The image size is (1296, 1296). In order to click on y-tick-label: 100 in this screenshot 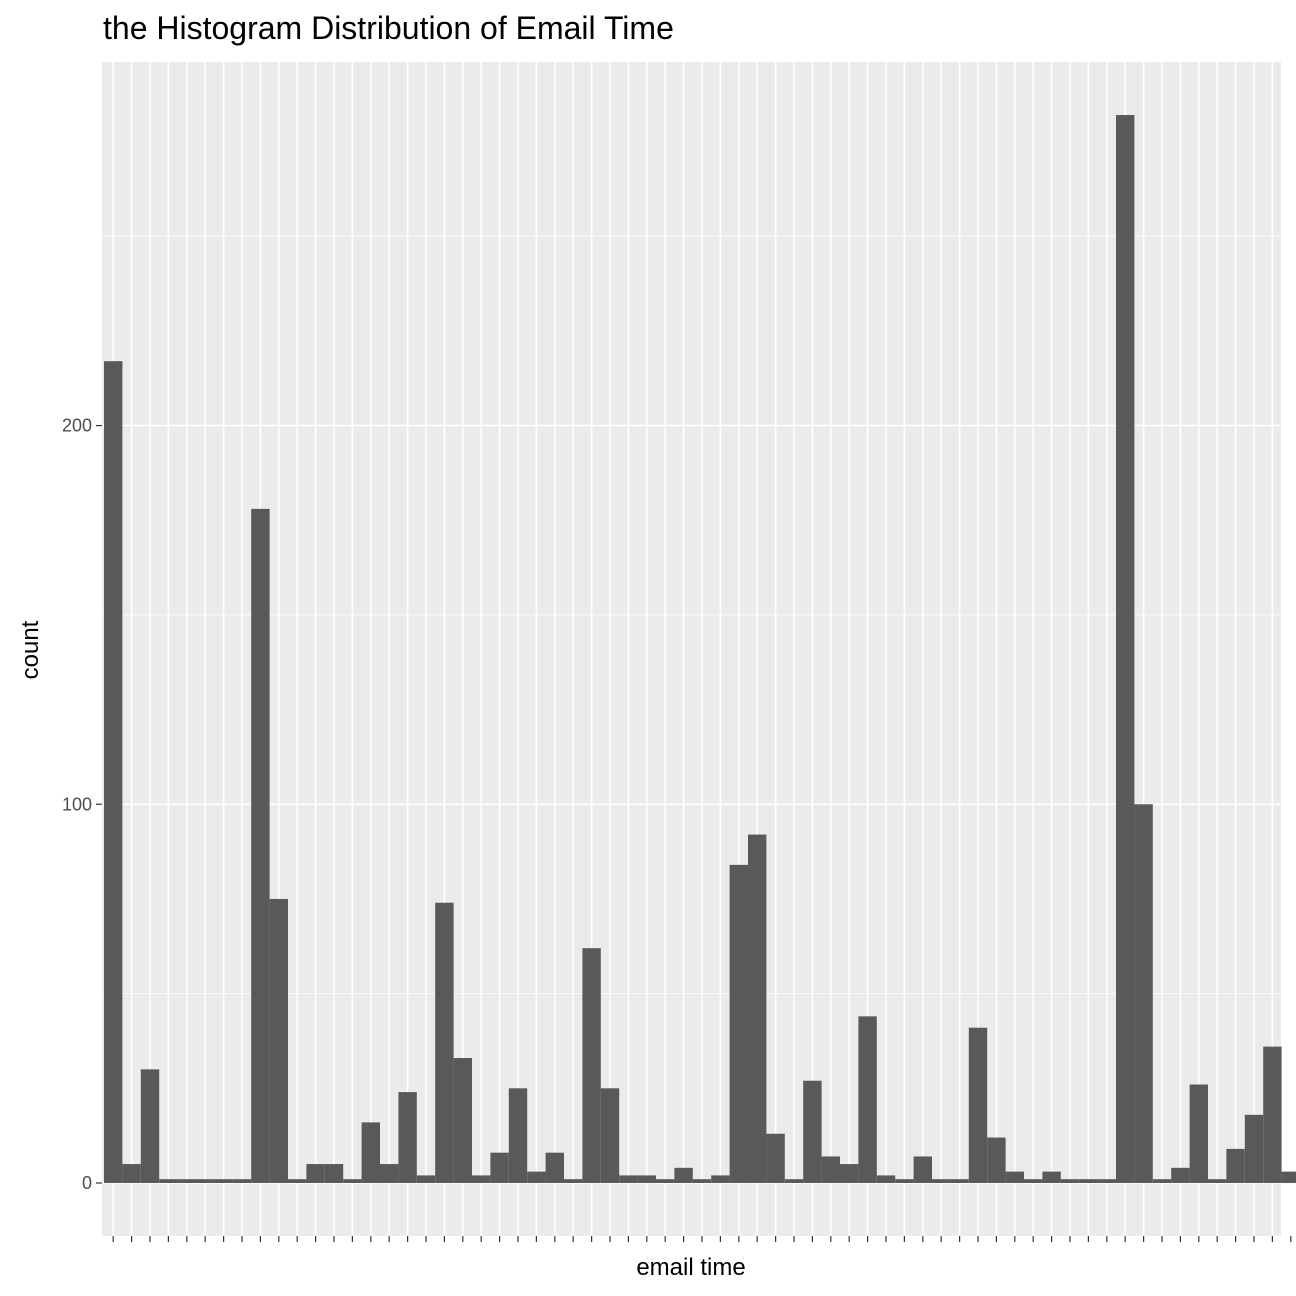, I will do `click(77, 804)`.